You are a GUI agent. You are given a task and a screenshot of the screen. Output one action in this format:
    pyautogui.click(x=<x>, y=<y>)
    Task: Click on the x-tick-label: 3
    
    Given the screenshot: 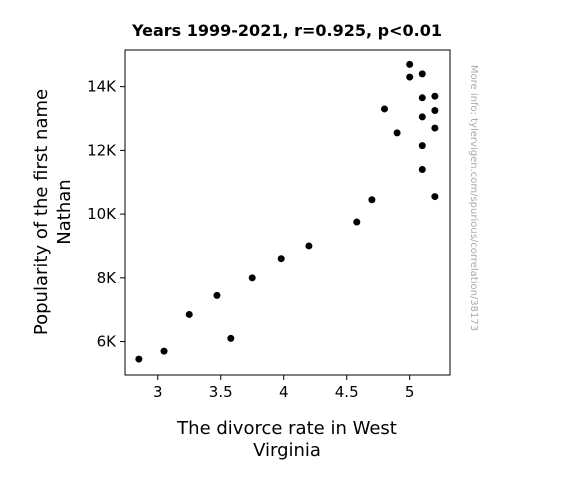 What is the action you would take?
    pyautogui.click(x=158, y=392)
    